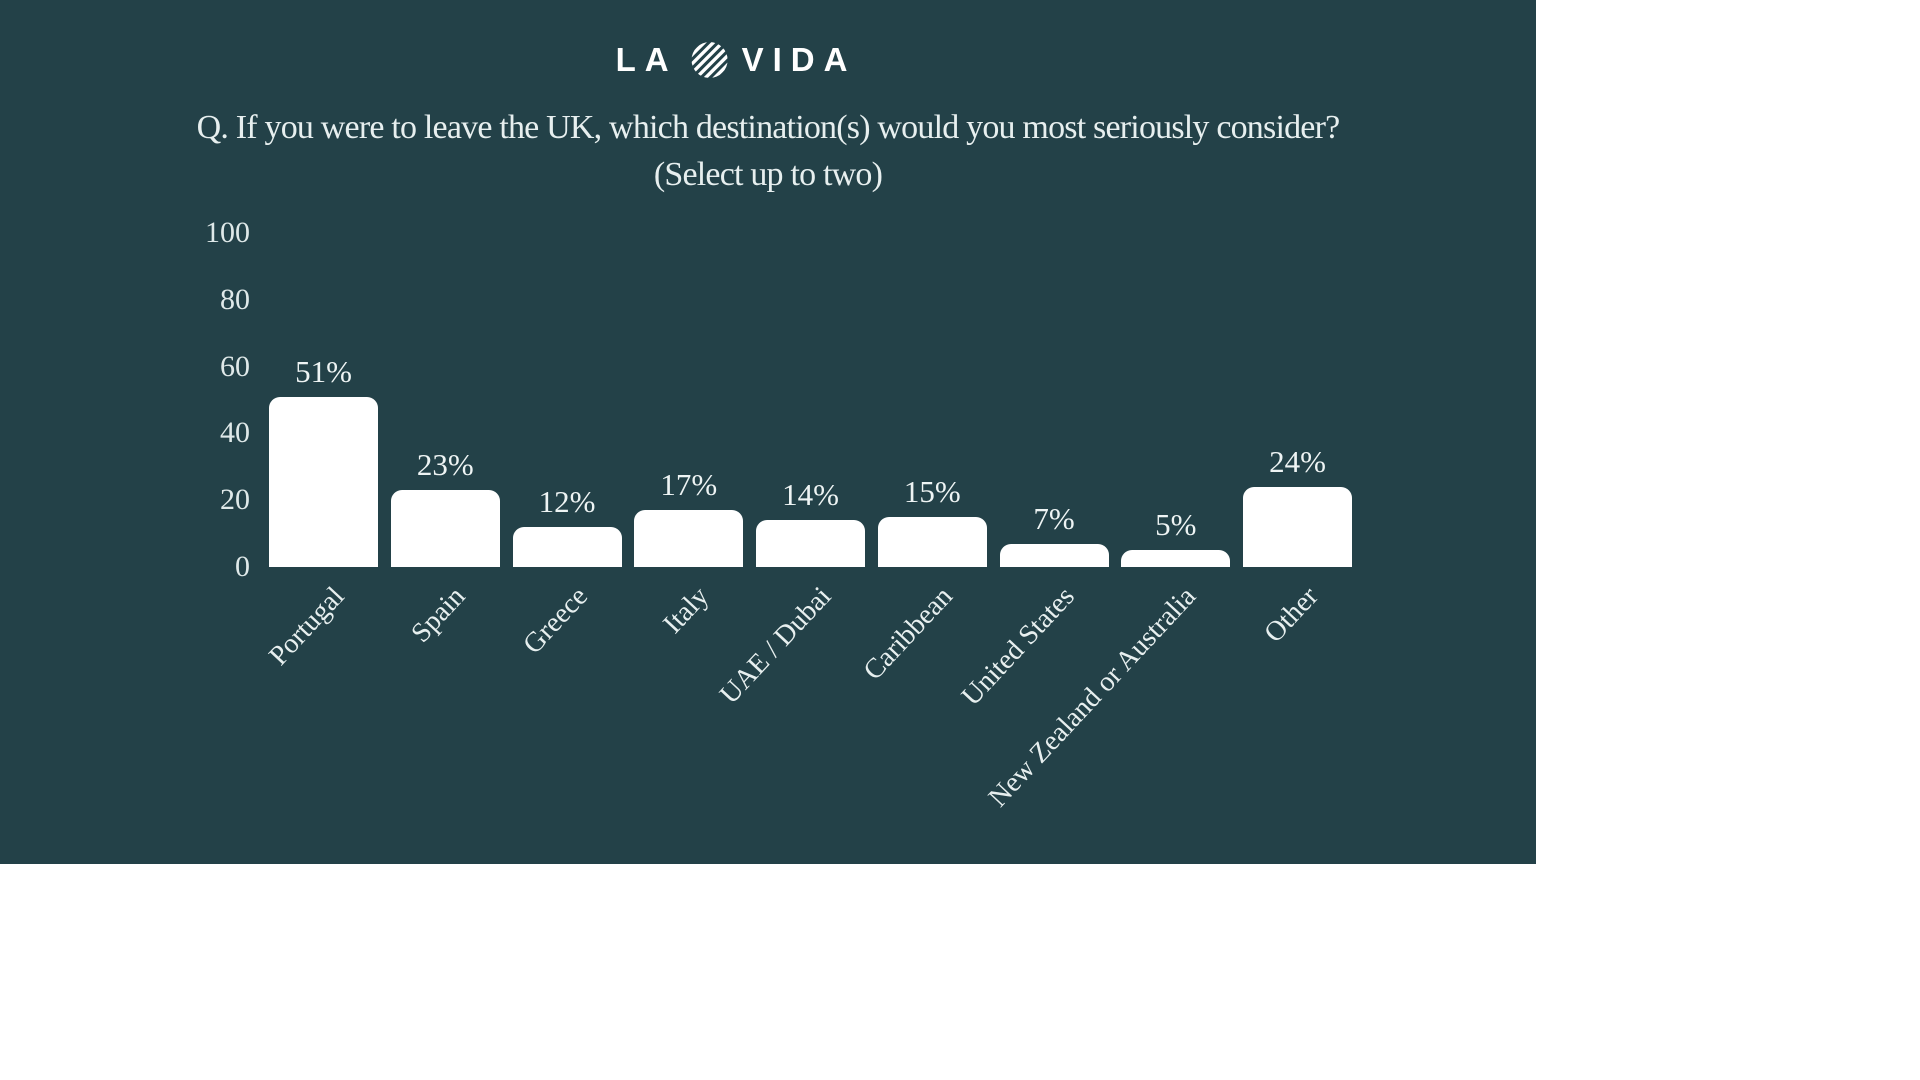 This screenshot has height=1080, width=1920. What do you see at coordinates (689, 485) in the screenshot?
I see `bar-value-label-italy: 17%` at bounding box center [689, 485].